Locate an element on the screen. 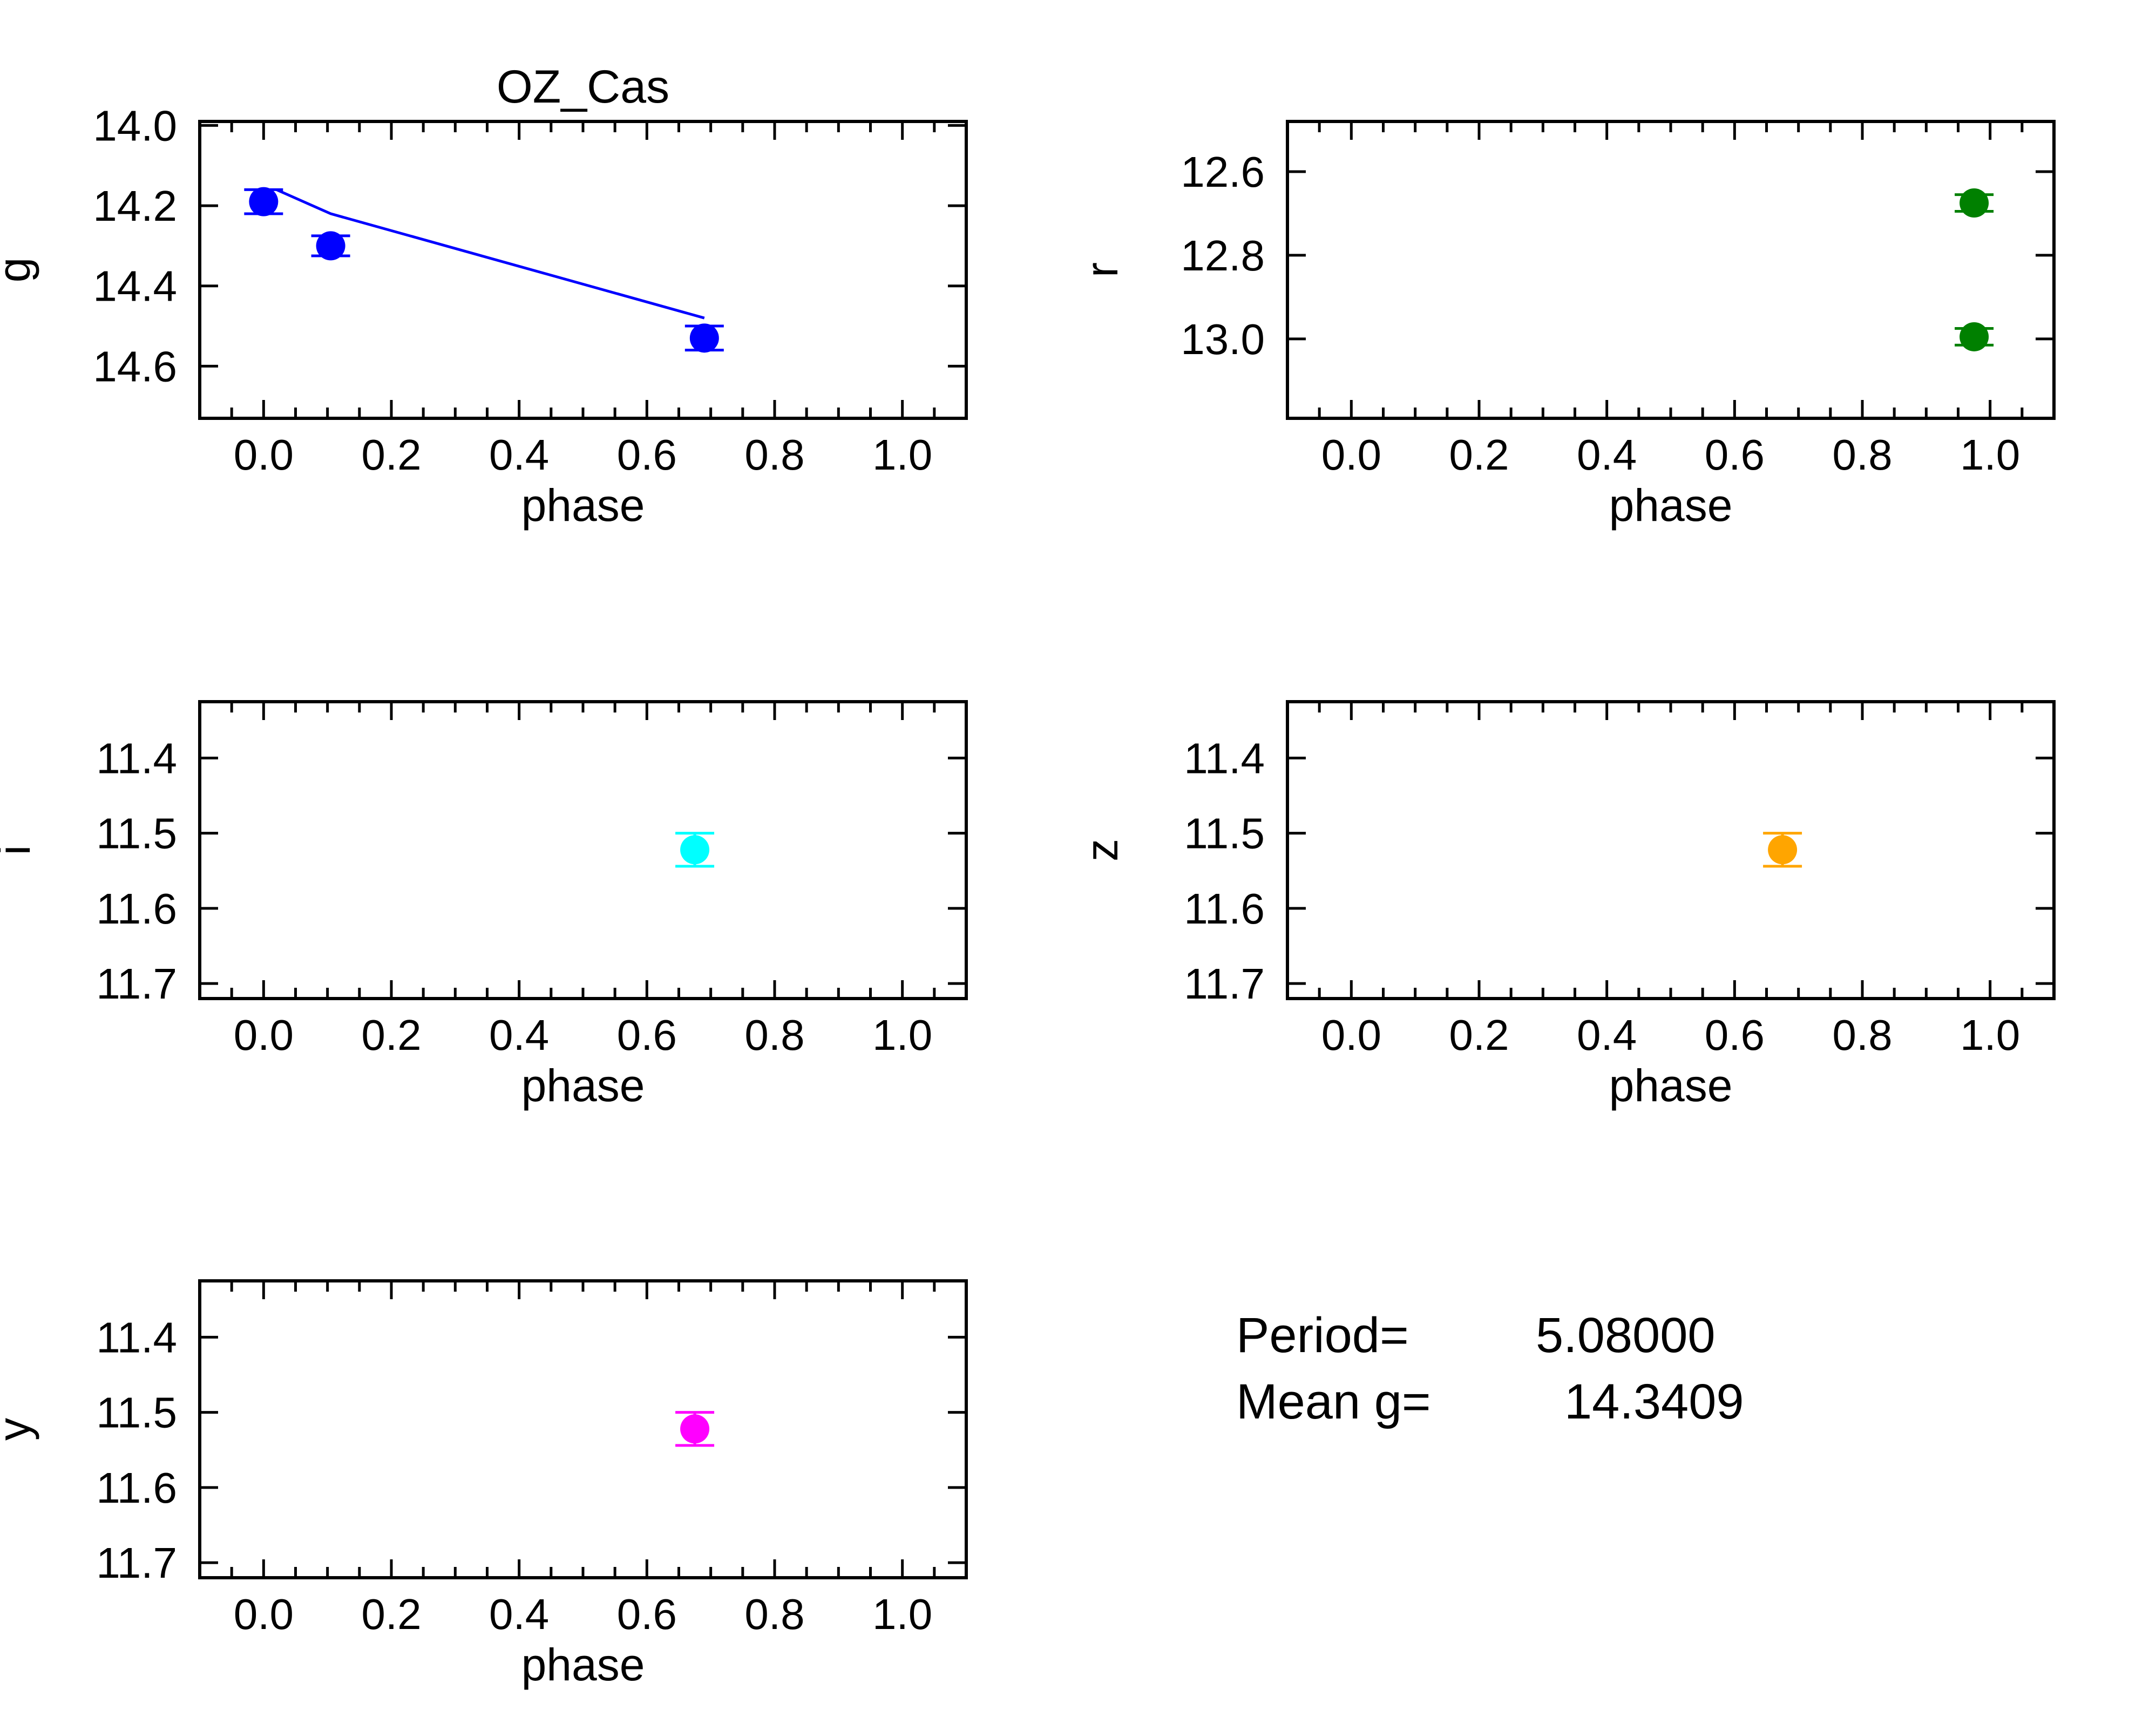  y-tick-label: 13.0 is located at coordinates (1223, 339).